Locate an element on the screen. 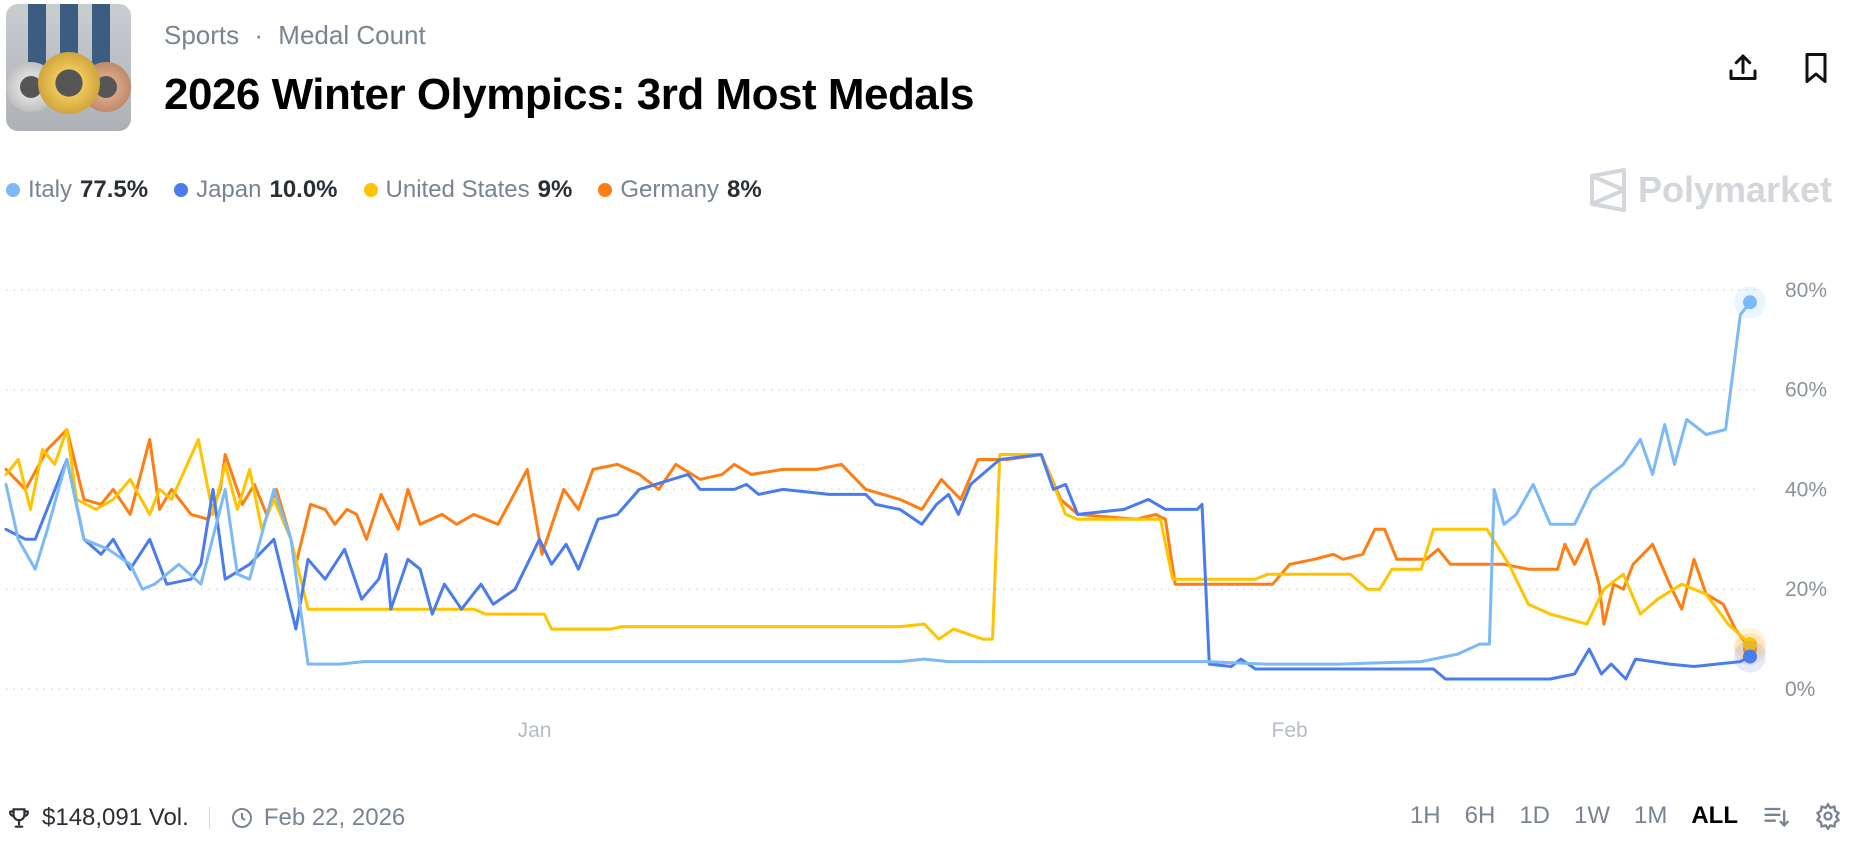 This screenshot has height=842, width=1856. volume: $148,091 Vol. is located at coordinates (115, 817).